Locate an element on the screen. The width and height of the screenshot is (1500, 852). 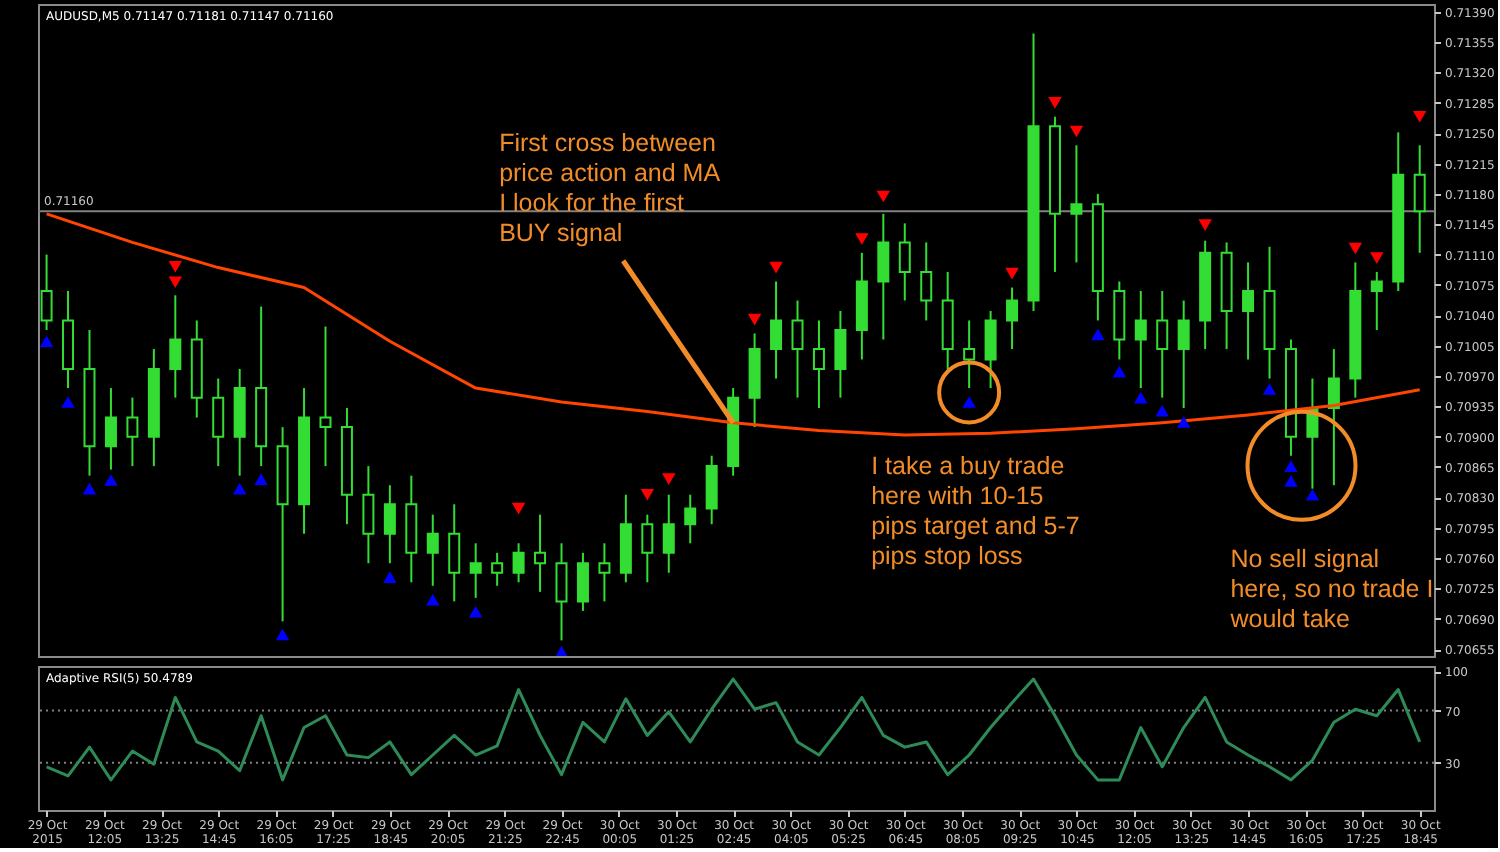
annotation: First cross between price action and MA I look for the first BUY signal is located at coordinates (610, 187).